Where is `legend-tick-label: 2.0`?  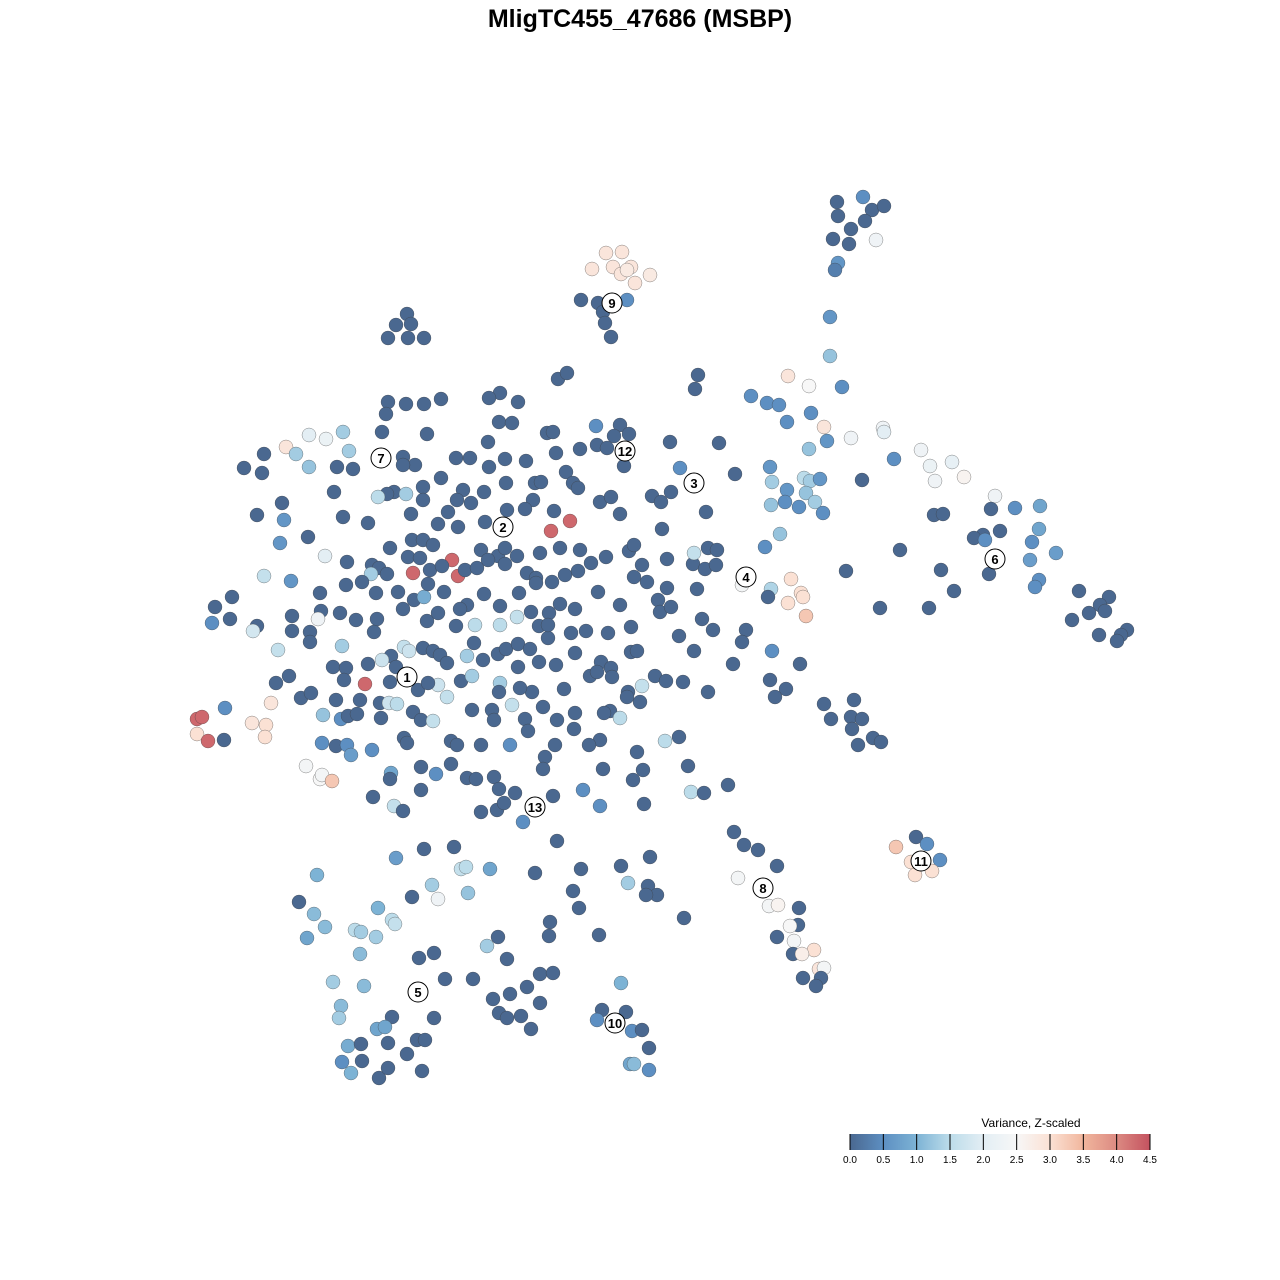 legend-tick-label: 2.0 is located at coordinates (983, 1160).